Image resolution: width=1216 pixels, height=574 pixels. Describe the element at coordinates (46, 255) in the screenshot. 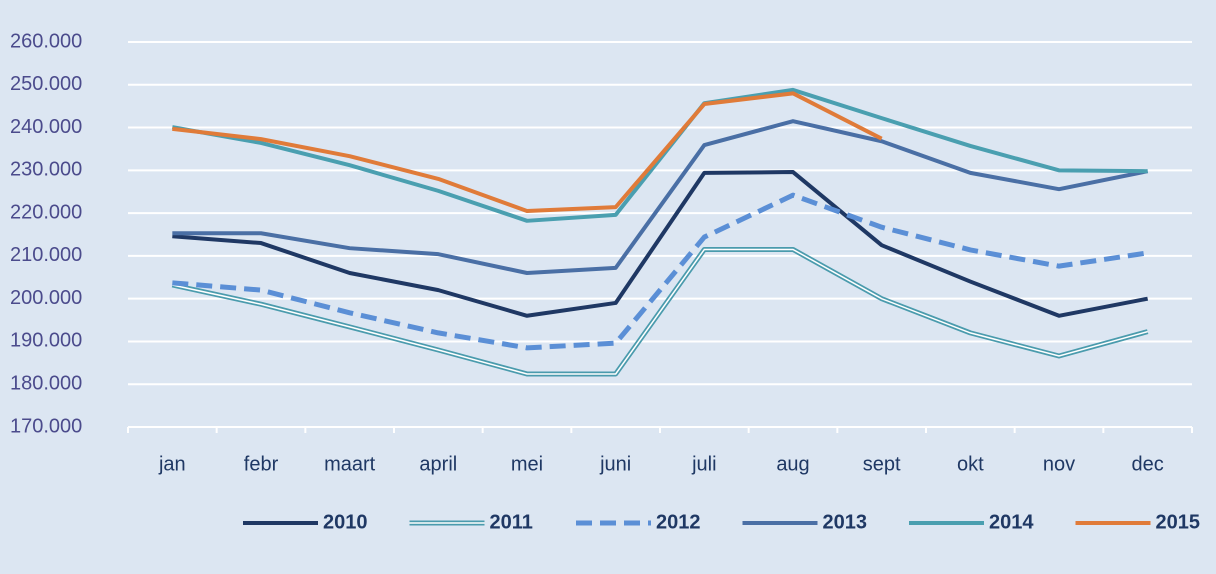

I see `y-tick-label: 210.000` at that location.